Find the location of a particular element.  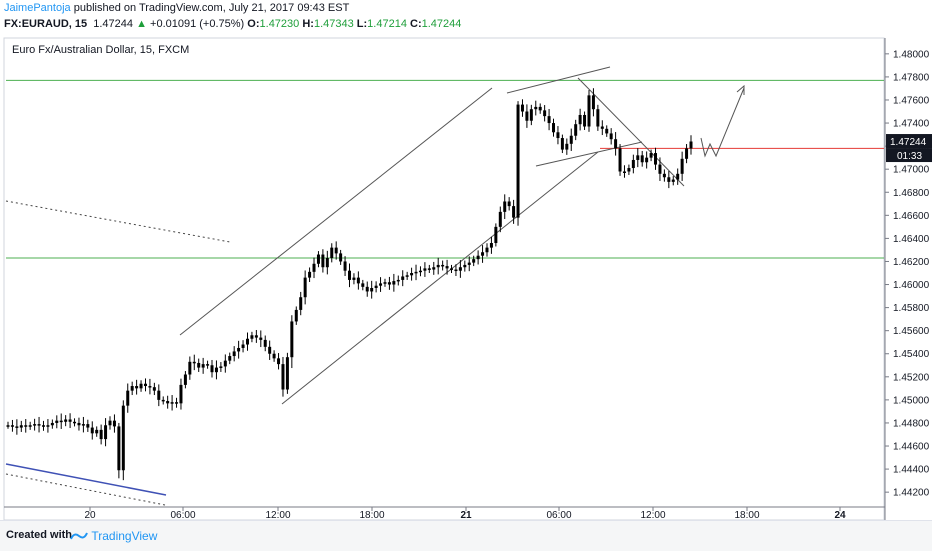

projection-path is located at coordinates (722, 122).